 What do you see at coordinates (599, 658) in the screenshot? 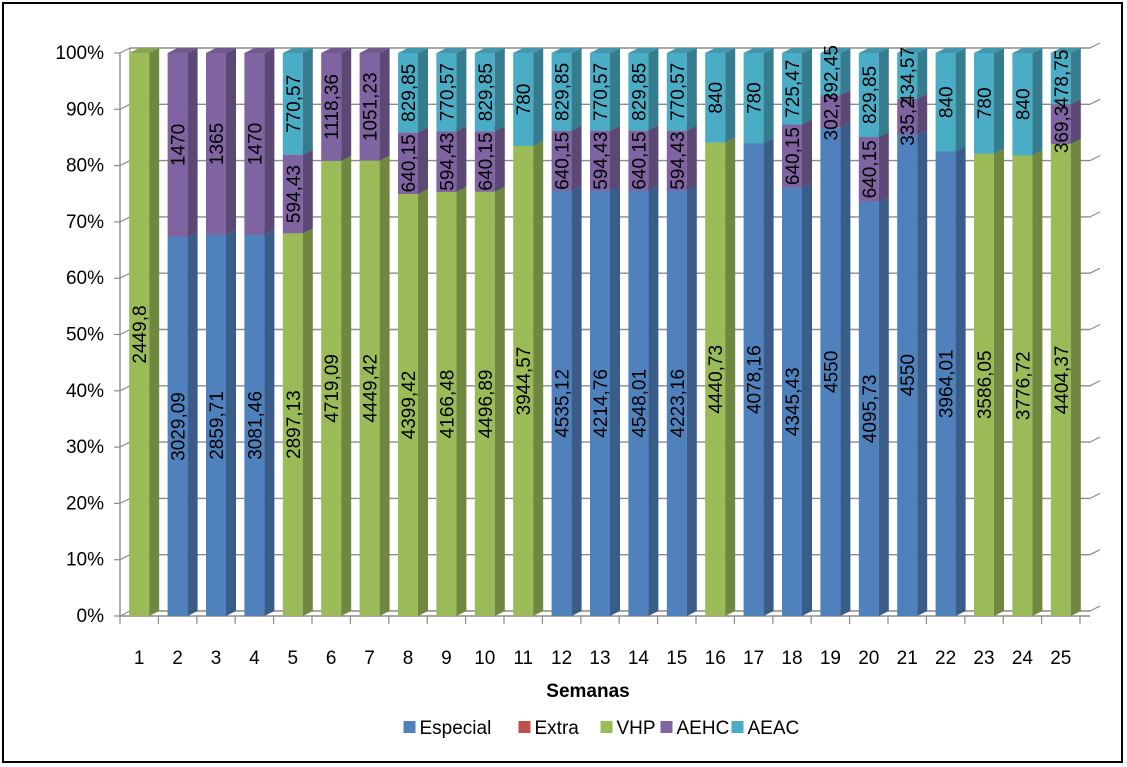
I see `x-tick-label: 13` at bounding box center [599, 658].